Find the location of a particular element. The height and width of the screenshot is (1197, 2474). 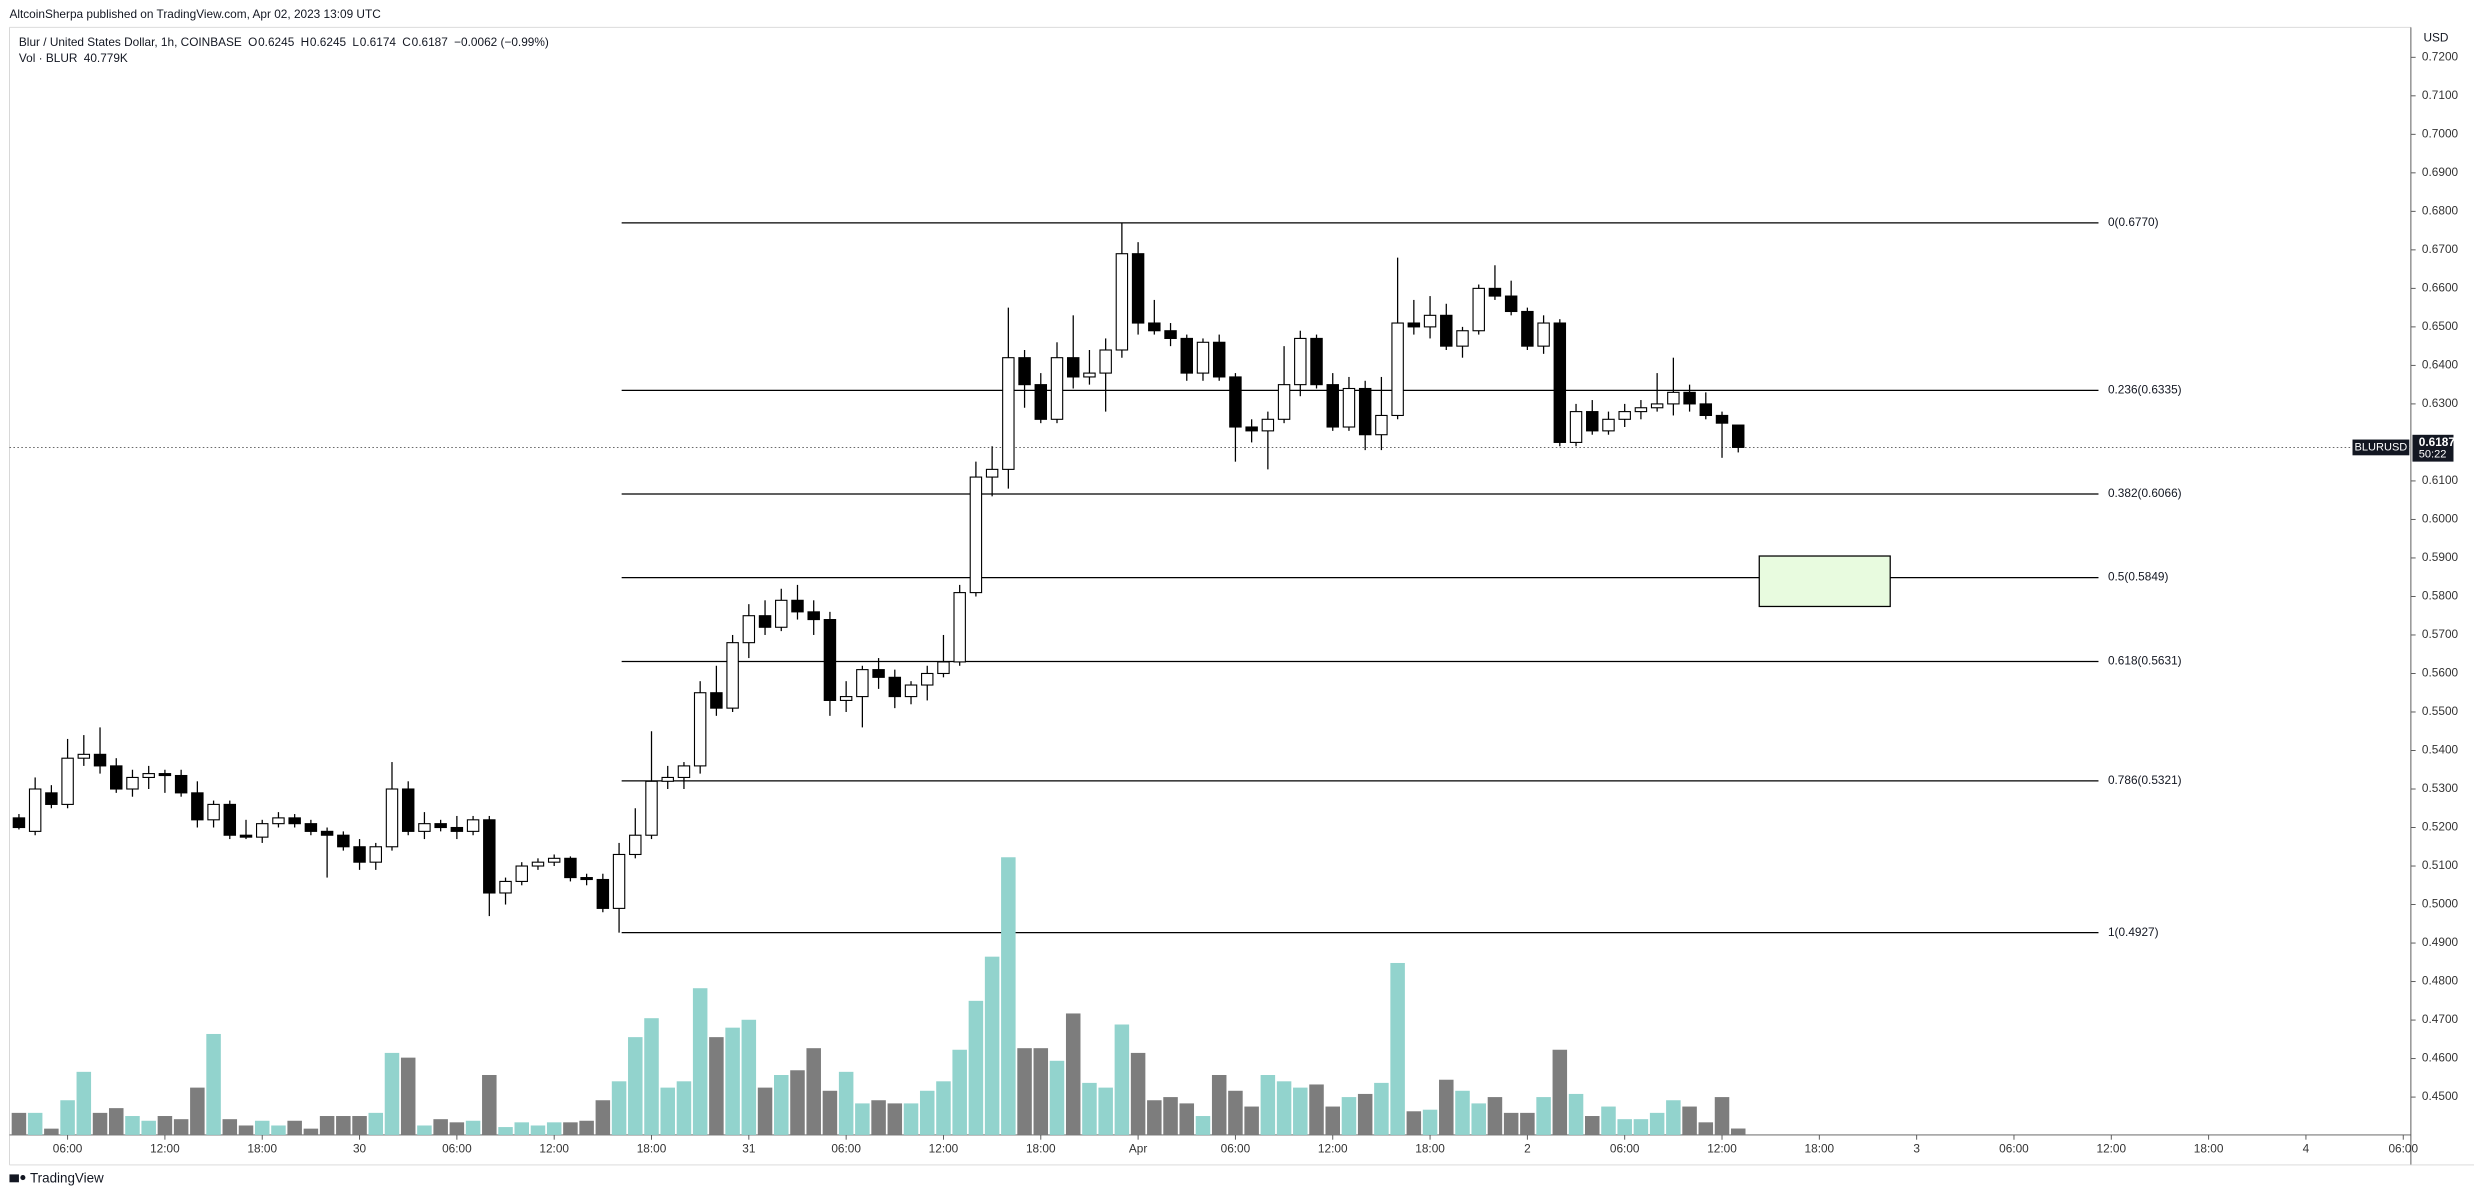

price-badge is located at coordinates (2433, 448).